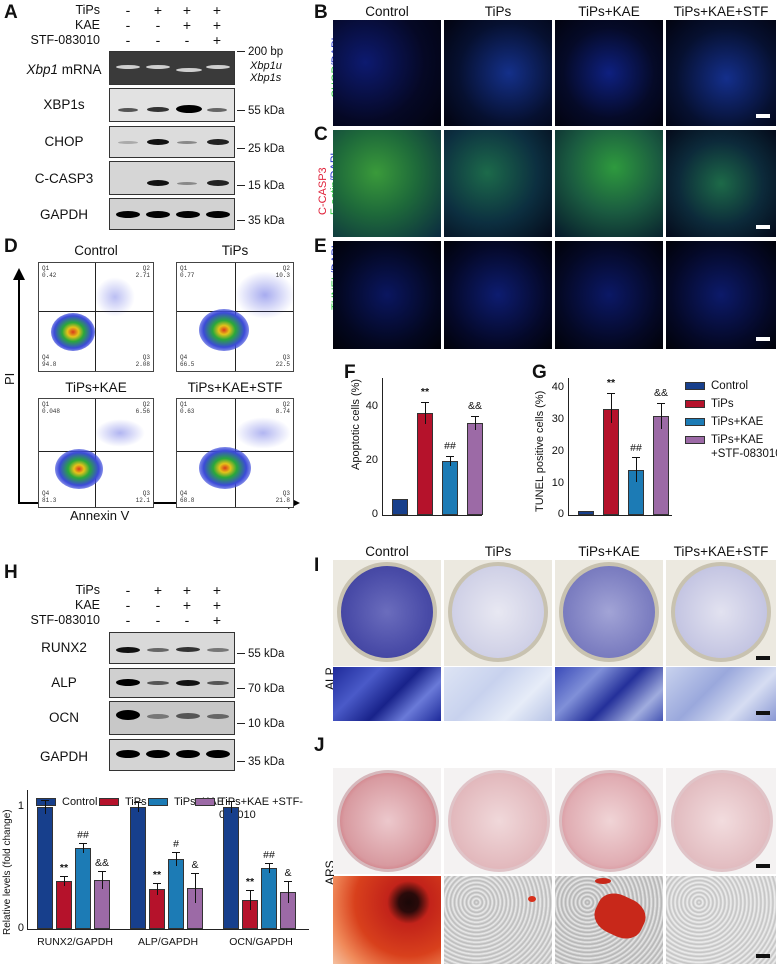 The width and height of the screenshot is (777, 966). I want to click on flow-plot-tips-kae-stf: Q1 0.63 Q2 8.74 Q4 68.8 Q3 21.8, so click(235, 453).